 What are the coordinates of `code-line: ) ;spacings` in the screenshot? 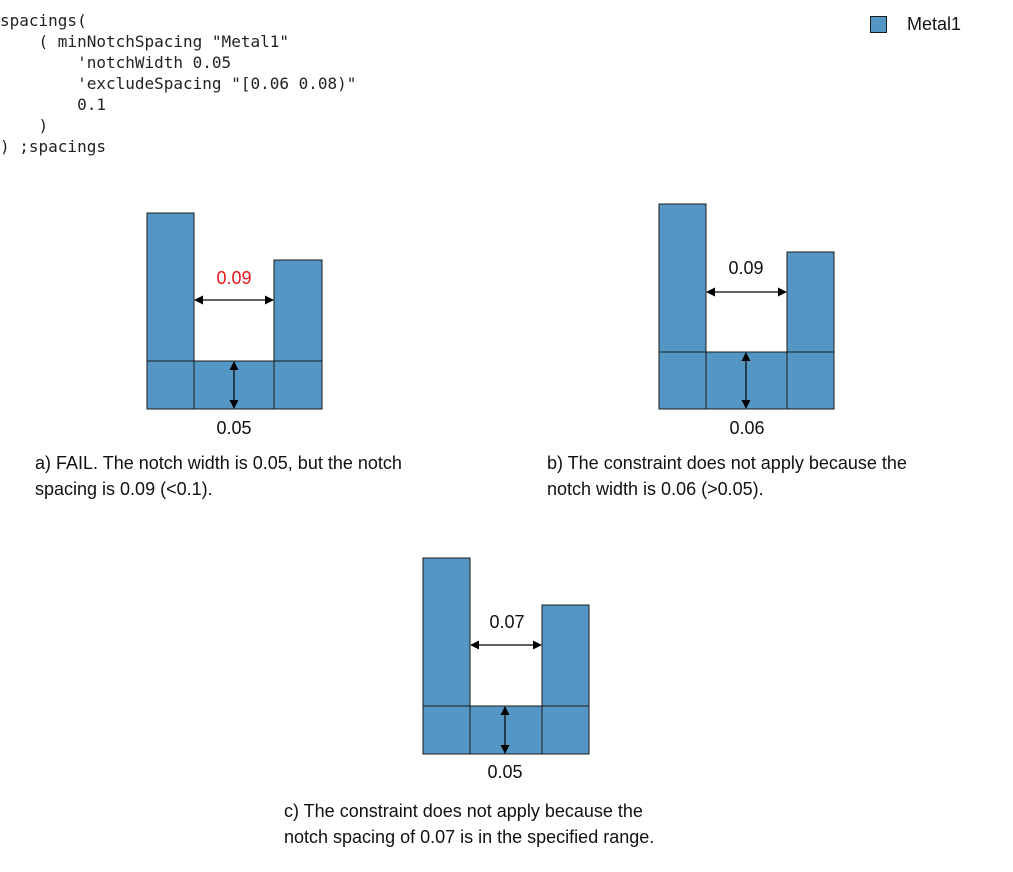 It's located at (53, 146).